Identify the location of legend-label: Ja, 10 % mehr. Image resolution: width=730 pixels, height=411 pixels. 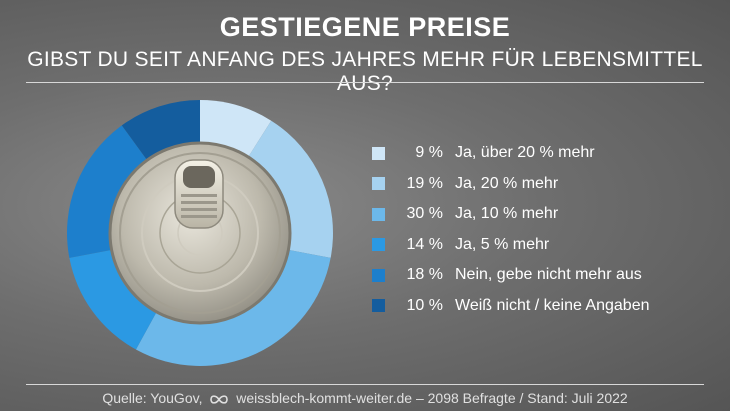
(507, 214).